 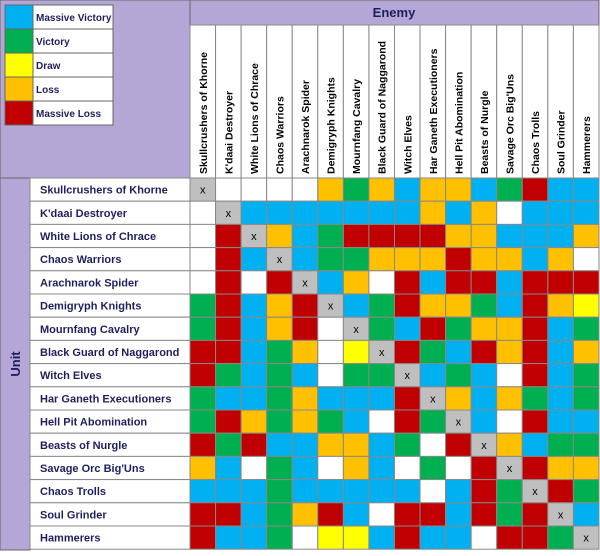 I want to click on column-label: Beasts of Nurgle, so click(x=485, y=132).